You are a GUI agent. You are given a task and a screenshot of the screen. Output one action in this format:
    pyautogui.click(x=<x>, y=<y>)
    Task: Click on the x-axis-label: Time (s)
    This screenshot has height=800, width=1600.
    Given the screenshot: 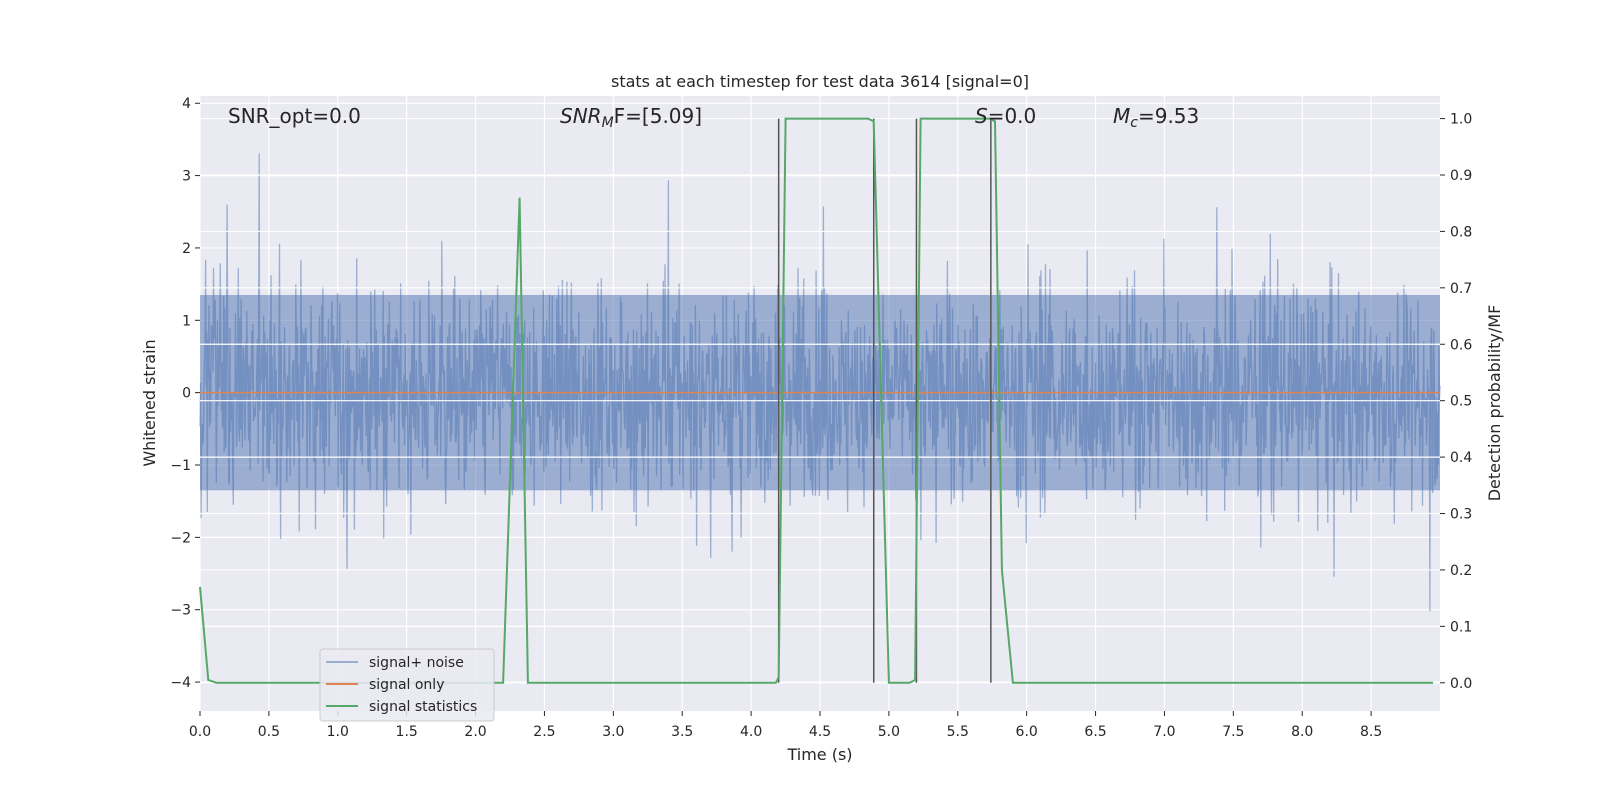 What is the action you would take?
    pyautogui.click(x=819, y=754)
    